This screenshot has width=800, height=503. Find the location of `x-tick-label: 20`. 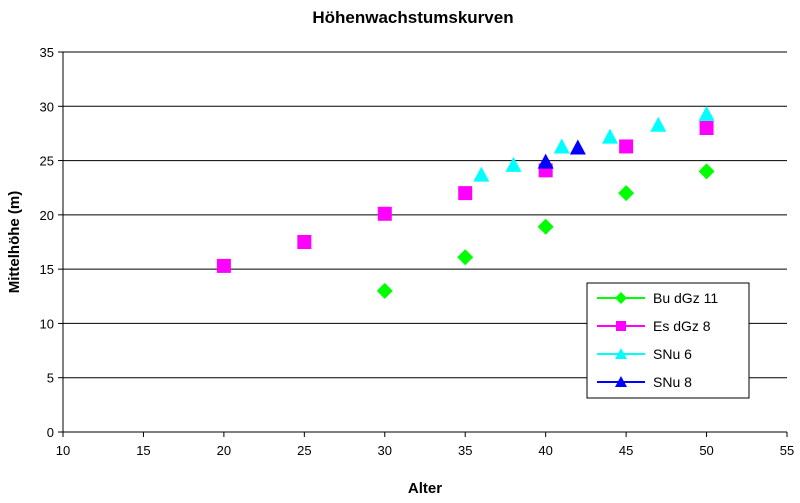

x-tick-label: 20 is located at coordinates (224, 450).